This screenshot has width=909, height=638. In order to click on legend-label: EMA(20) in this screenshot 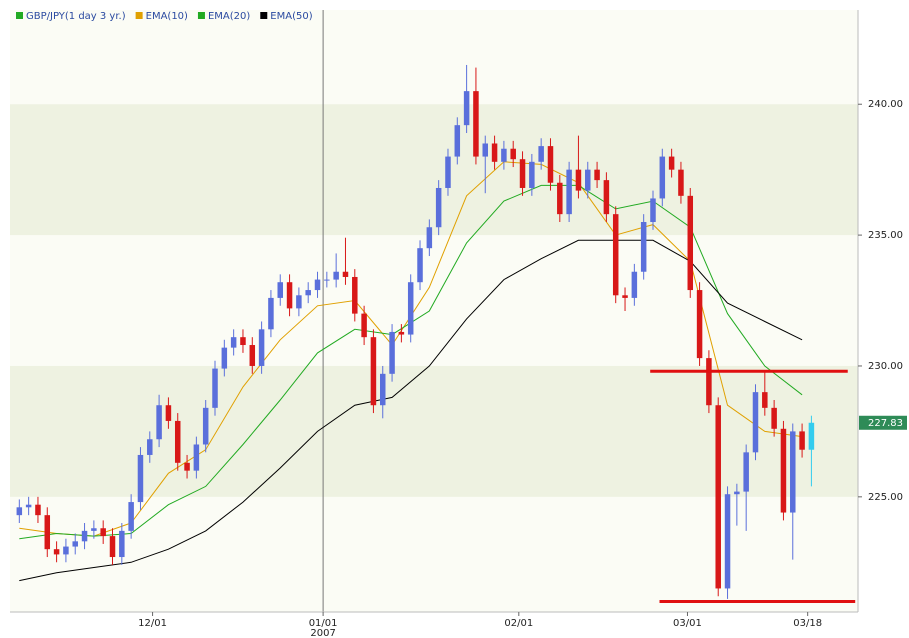, I will do `click(229, 16)`.